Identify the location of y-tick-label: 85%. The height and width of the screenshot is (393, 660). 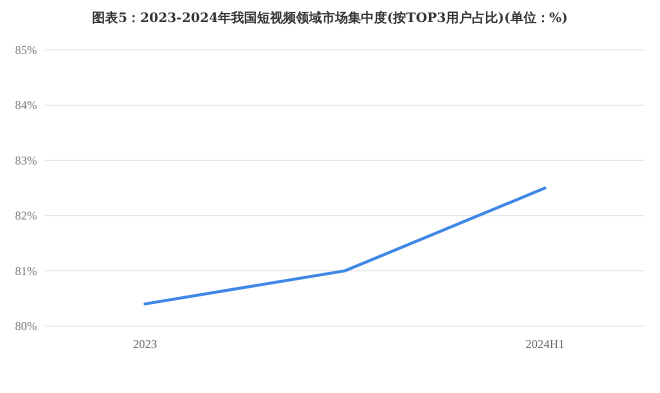
(26, 50).